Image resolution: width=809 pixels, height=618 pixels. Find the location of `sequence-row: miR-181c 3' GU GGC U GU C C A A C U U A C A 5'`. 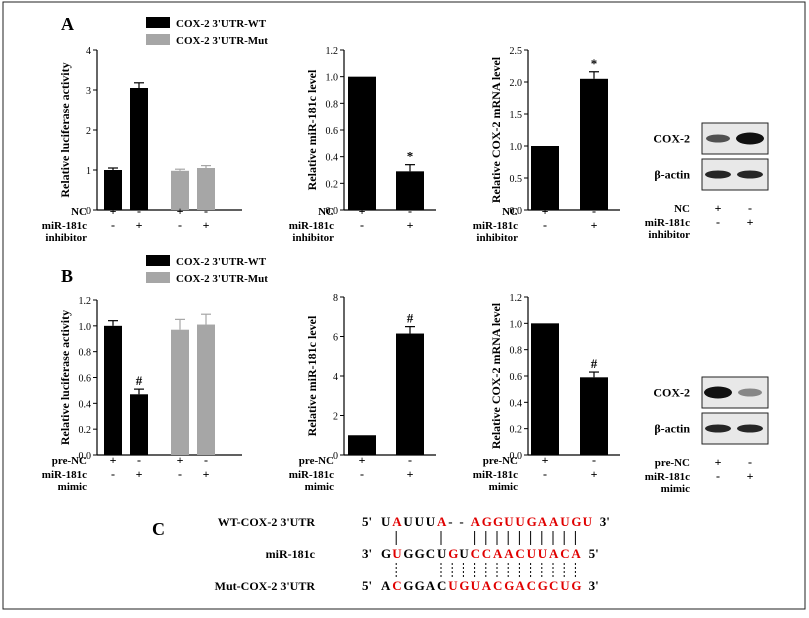

sequence-row: miR-181c 3' GU GGC U GU C C A A C U U A C A 5' is located at coordinates (432, 553).